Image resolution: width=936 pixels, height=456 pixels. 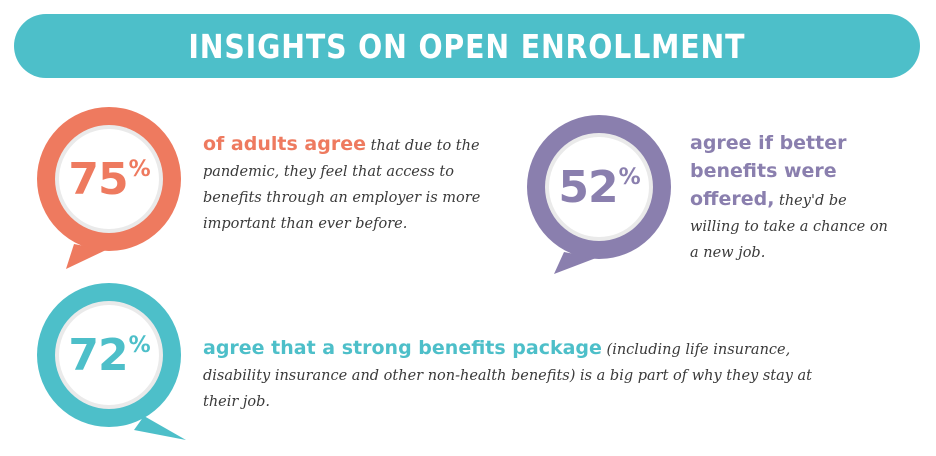 I want to click on page-title: INSIGHTS ON OPEN ENROLLMENT, so click(x=467, y=46).